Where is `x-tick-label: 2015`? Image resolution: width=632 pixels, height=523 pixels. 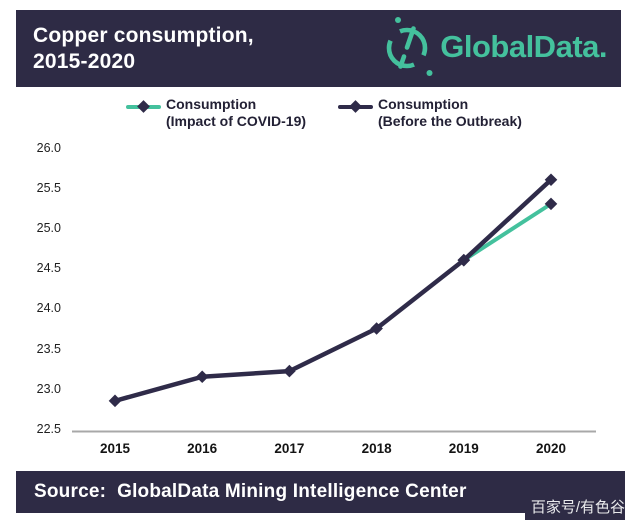 x-tick-label: 2015 is located at coordinates (115, 448).